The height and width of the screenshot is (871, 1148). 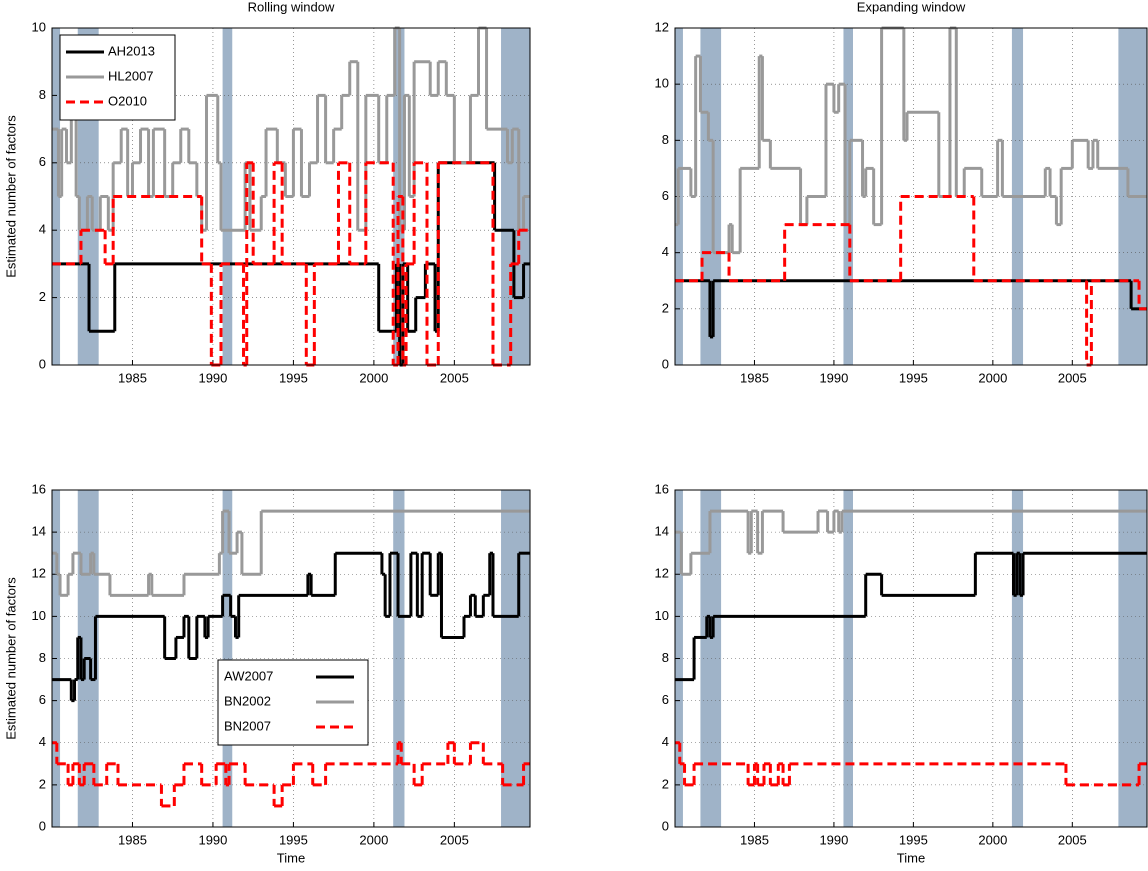 What do you see at coordinates (127, 100) in the screenshot?
I see `legend-label: O2010` at bounding box center [127, 100].